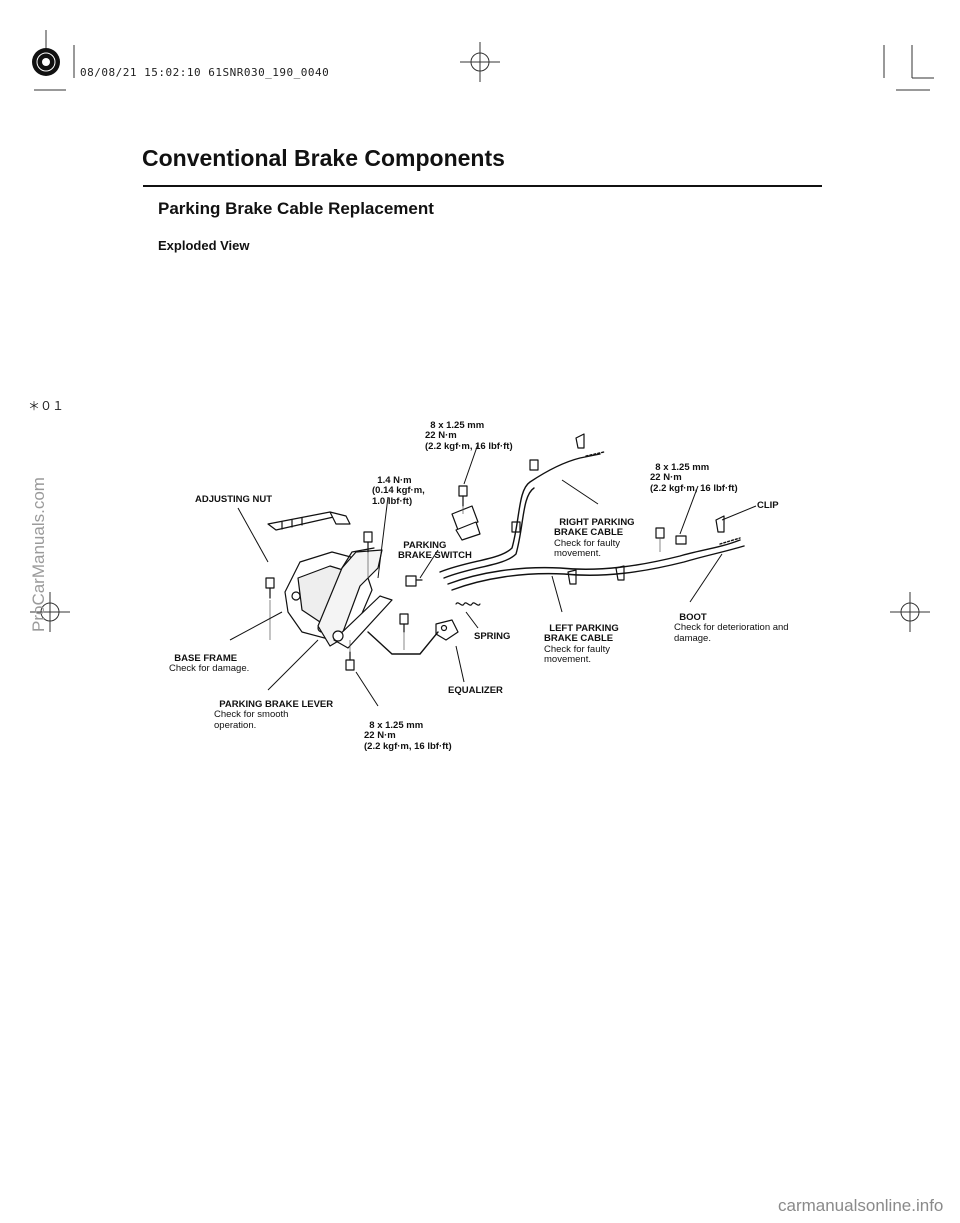 Image resolution: width=960 pixels, height=1223 pixels. Describe the element at coordinates (480, 62) in the screenshot. I see `crosshair-top-icon` at that location.